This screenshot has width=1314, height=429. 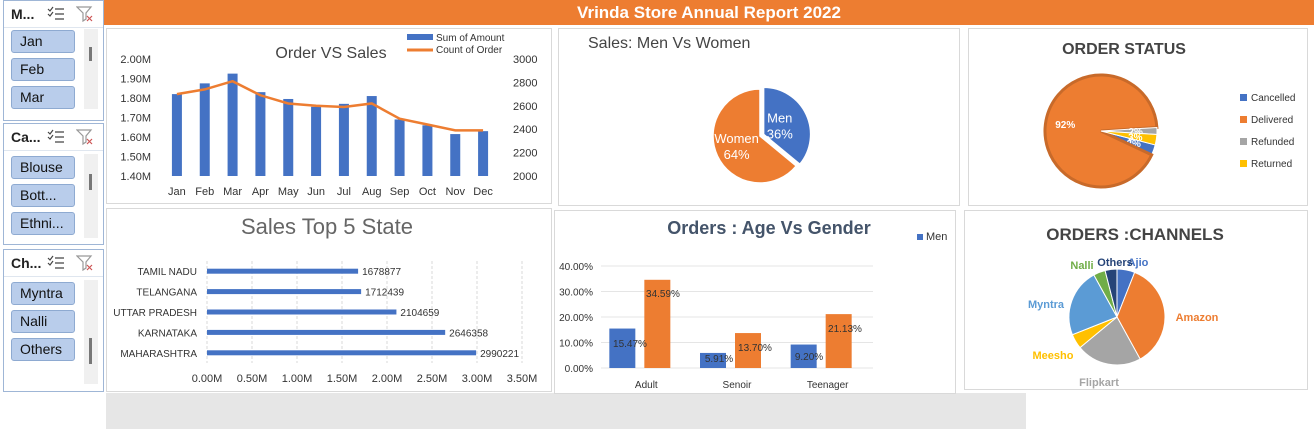 I want to click on month-slicer: M... Jan Feb Mar, so click(x=53, y=60).